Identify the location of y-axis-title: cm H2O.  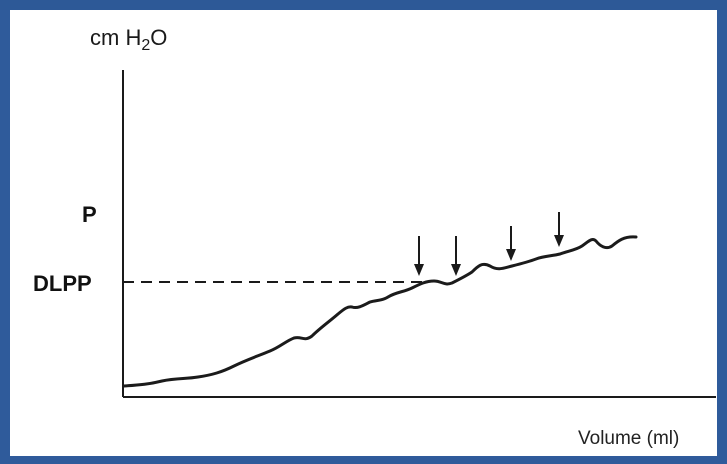
(128, 39).